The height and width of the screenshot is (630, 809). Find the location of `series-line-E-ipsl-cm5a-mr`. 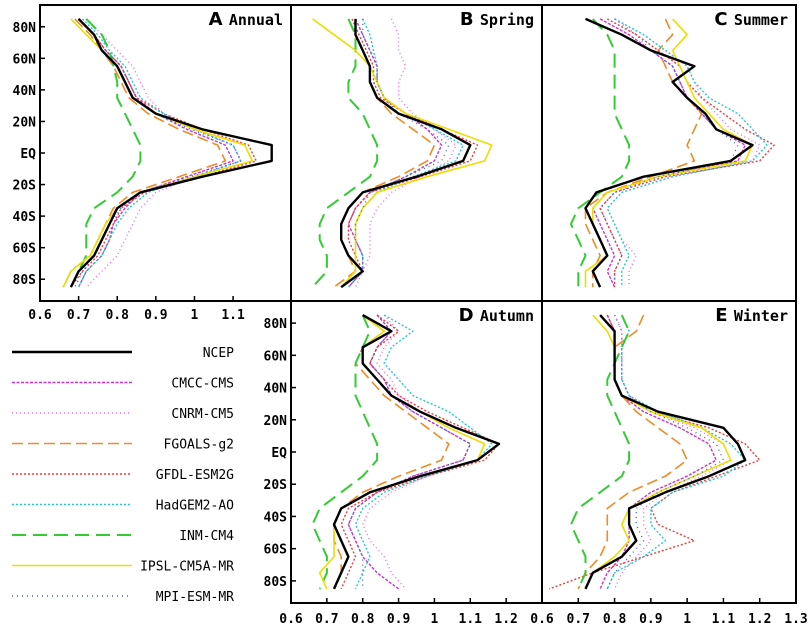

series-line-E-ipsl-cm5a-mr is located at coordinates (658, 452).